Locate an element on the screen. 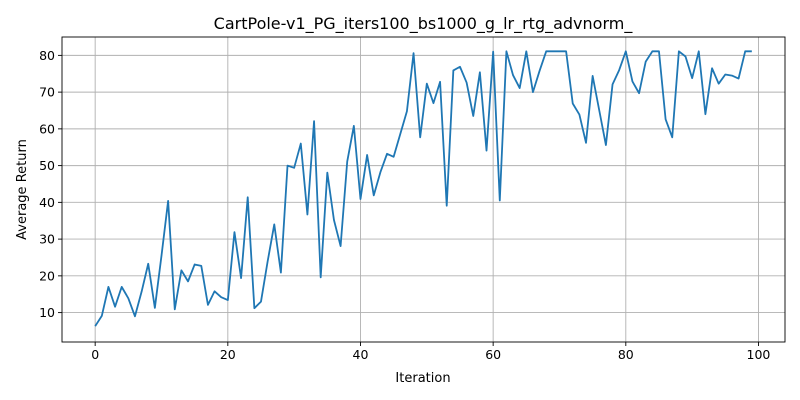  x-tick-label: 20 is located at coordinates (228, 354).